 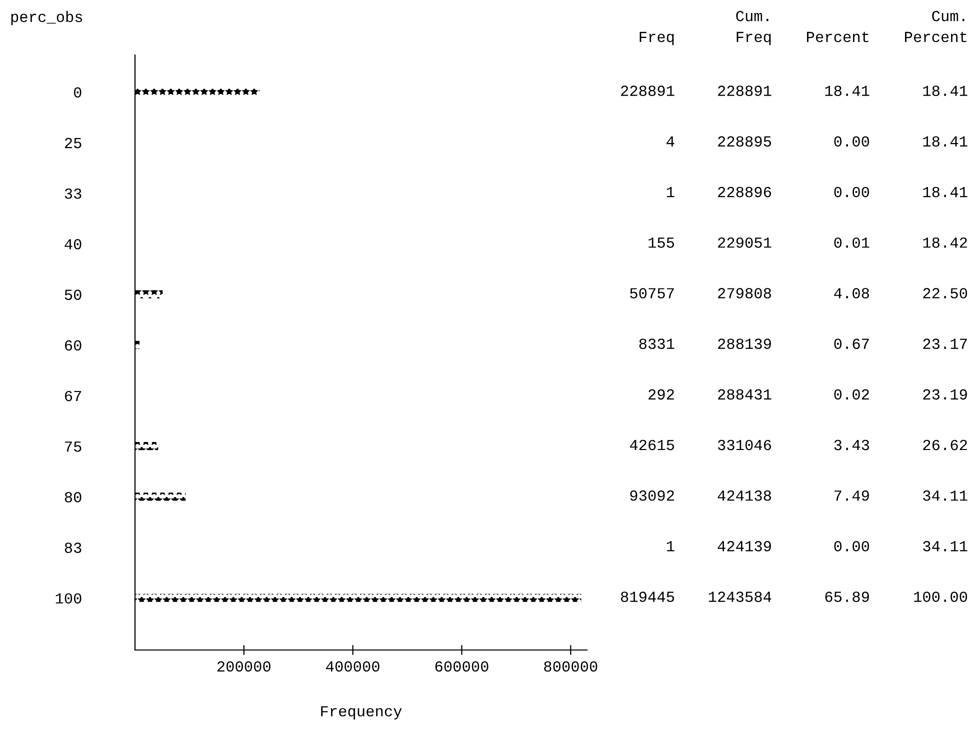 I want to click on text: Cum. Percent, so click(x=935, y=26).